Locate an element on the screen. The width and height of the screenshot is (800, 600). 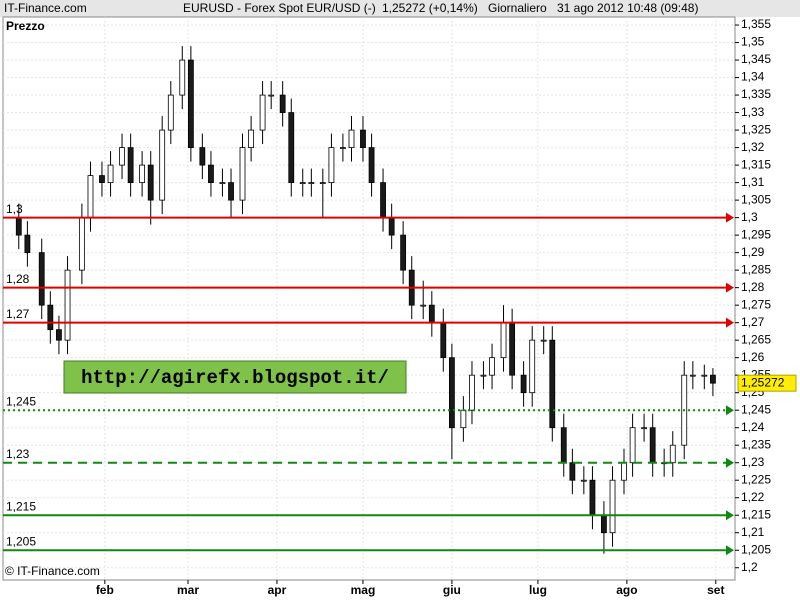
y-tick-label: 1,325 is located at coordinates (756, 129).